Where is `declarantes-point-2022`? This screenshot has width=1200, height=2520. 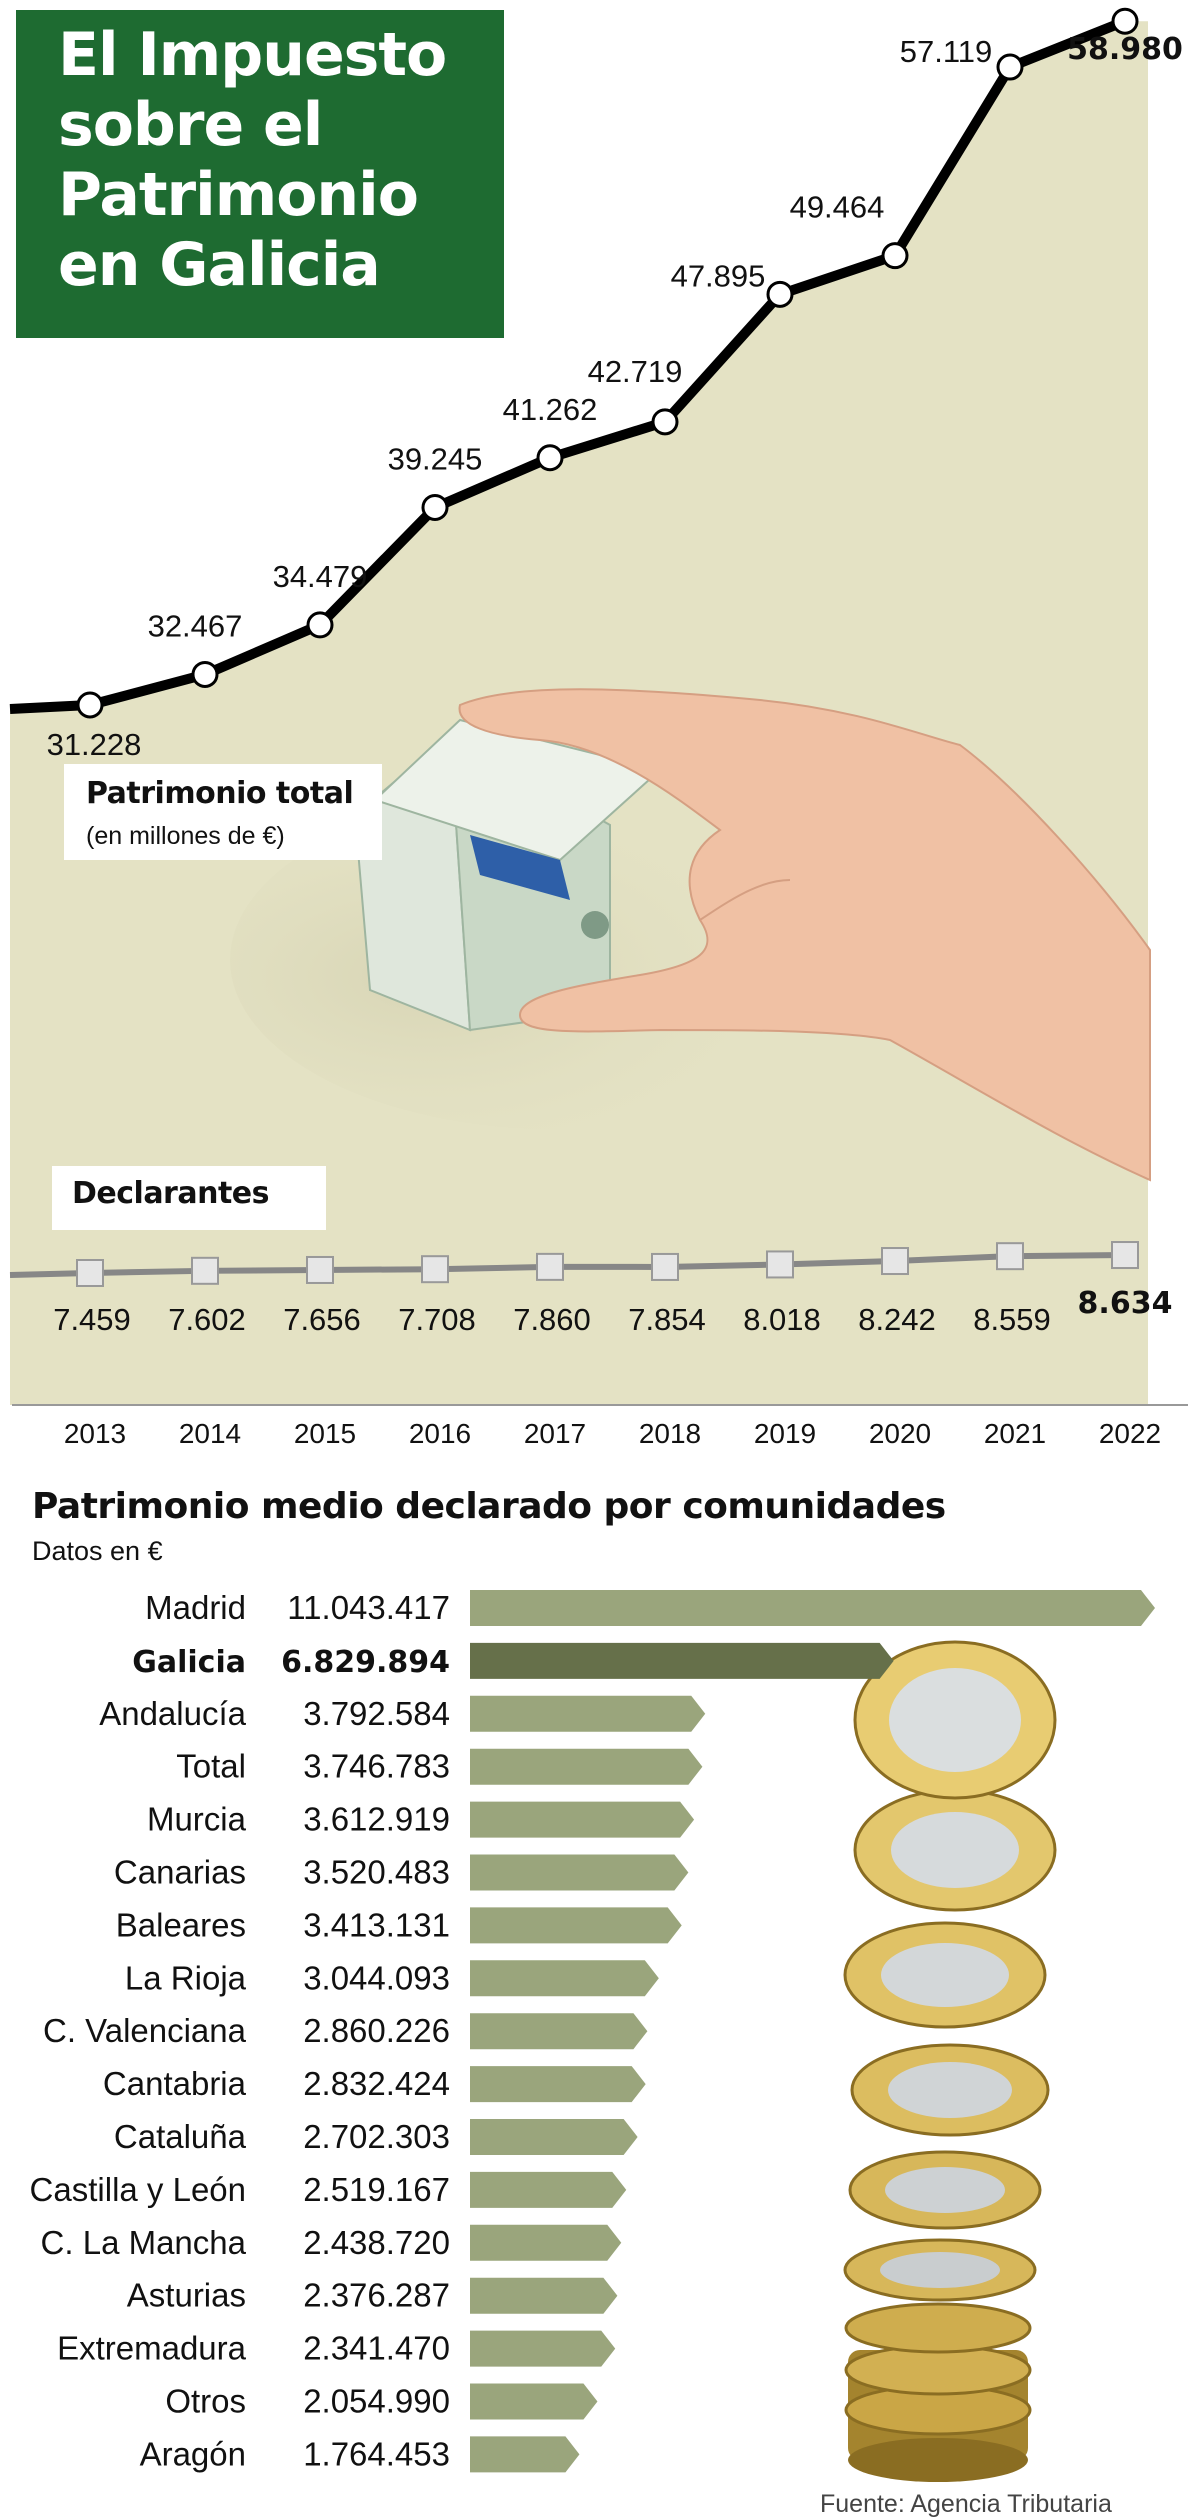
declarantes-point-2022 is located at coordinates (1125, 1255).